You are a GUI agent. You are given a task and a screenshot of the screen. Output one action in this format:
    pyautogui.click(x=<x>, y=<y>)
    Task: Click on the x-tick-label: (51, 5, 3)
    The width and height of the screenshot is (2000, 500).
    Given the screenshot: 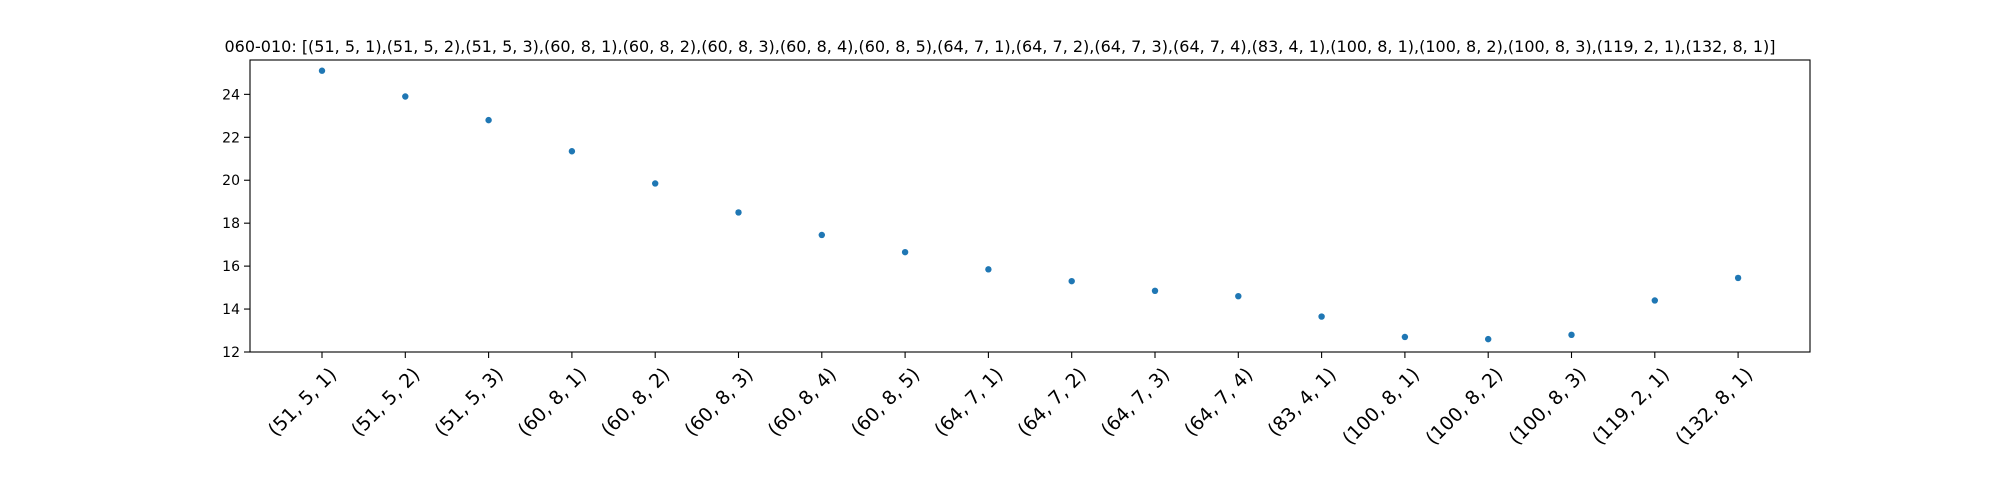 What is the action you would take?
    pyautogui.click(x=468, y=402)
    